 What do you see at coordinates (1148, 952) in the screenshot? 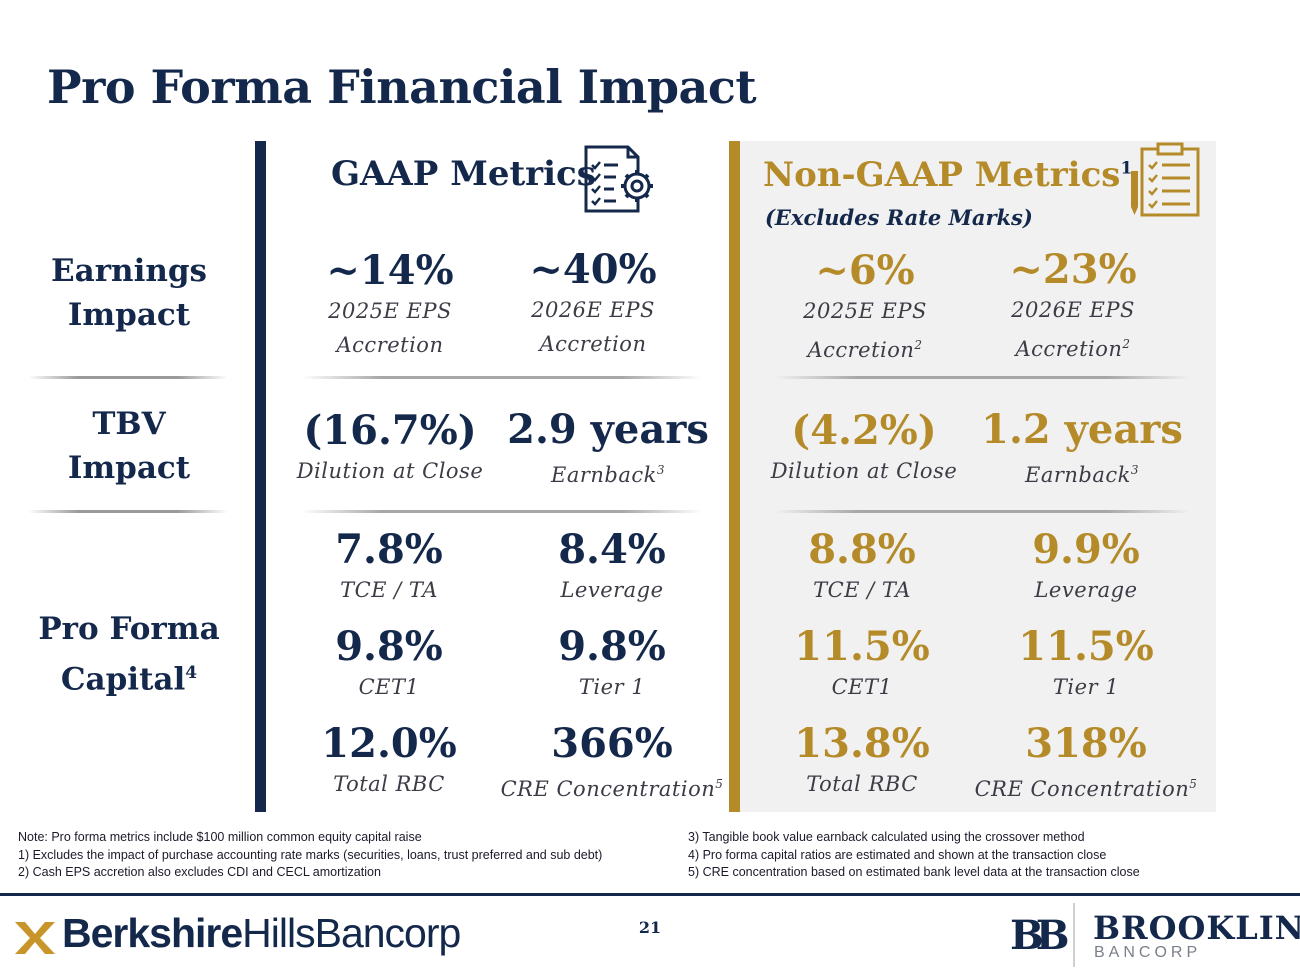
I see `brookline-logo-subtext: BANCORP` at bounding box center [1148, 952].